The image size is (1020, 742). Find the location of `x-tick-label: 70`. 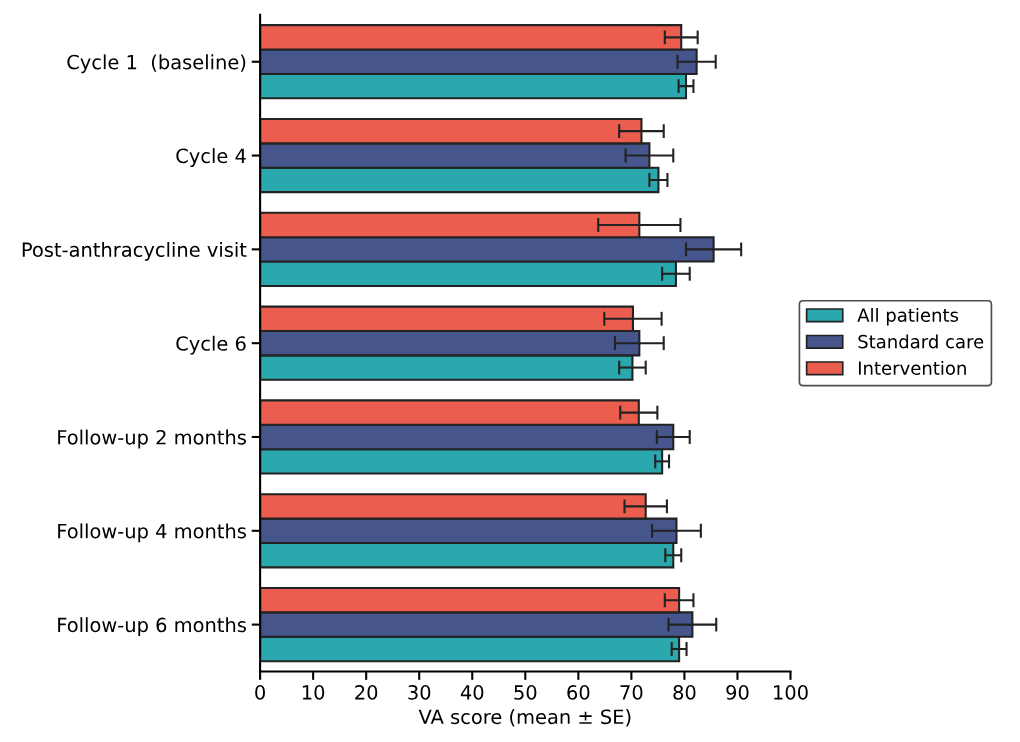

x-tick-label: 70 is located at coordinates (631, 692).